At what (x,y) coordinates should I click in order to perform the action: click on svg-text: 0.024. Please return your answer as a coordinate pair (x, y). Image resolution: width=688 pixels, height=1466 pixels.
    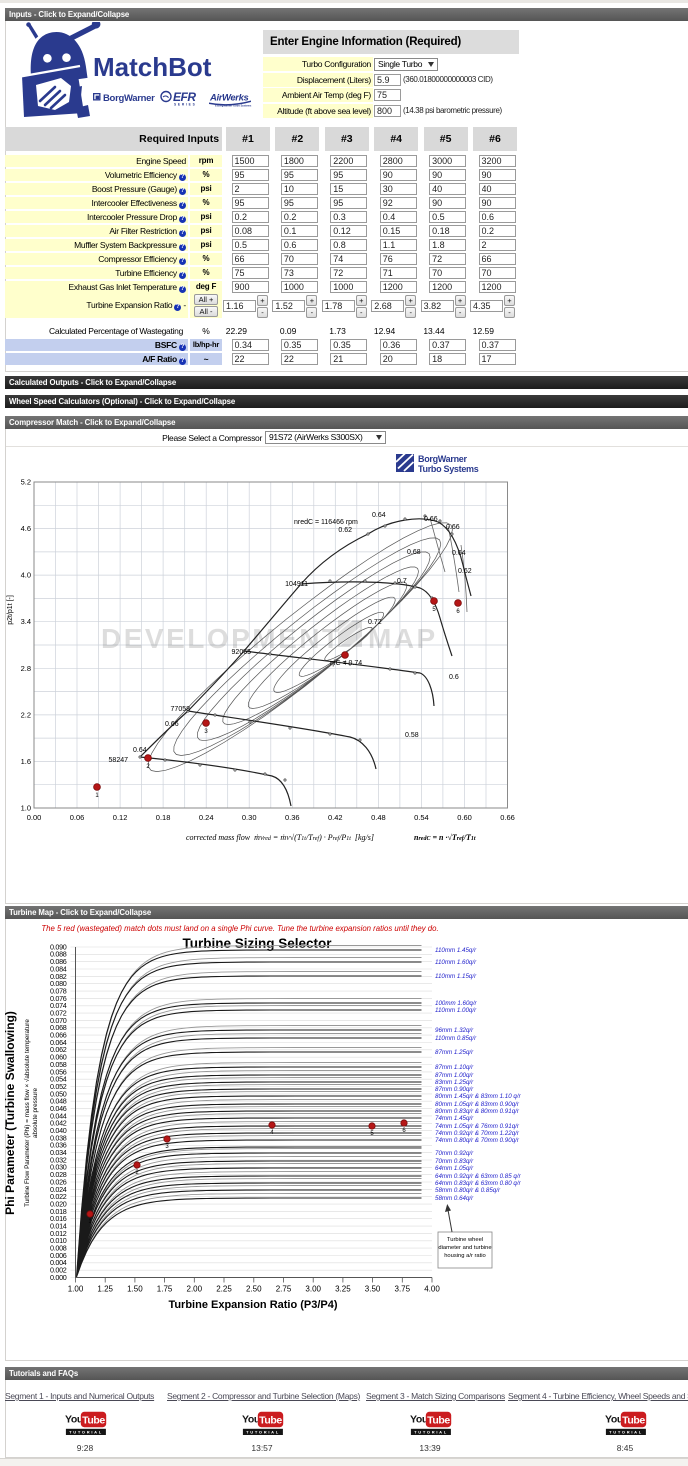
    Looking at the image, I should click on (58, 1189).